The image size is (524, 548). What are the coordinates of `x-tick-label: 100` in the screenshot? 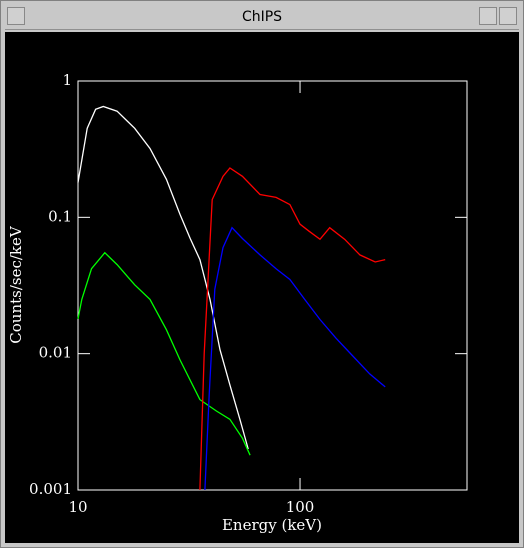 It's located at (300, 507).